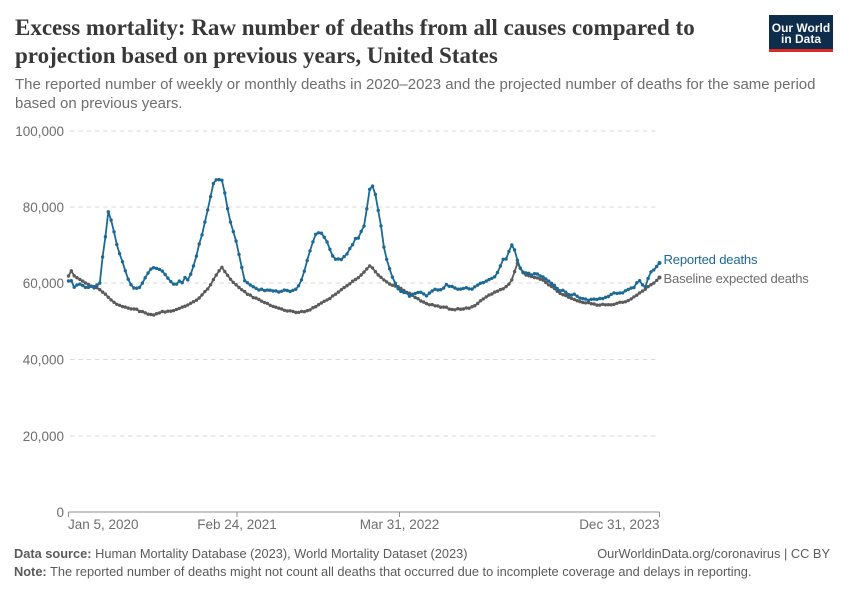 This screenshot has height=600, width=850. What do you see at coordinates (737, 278) in the screenshot?
I see `svg-text: Baseline expected deaths` at bounding box center [737, 278].